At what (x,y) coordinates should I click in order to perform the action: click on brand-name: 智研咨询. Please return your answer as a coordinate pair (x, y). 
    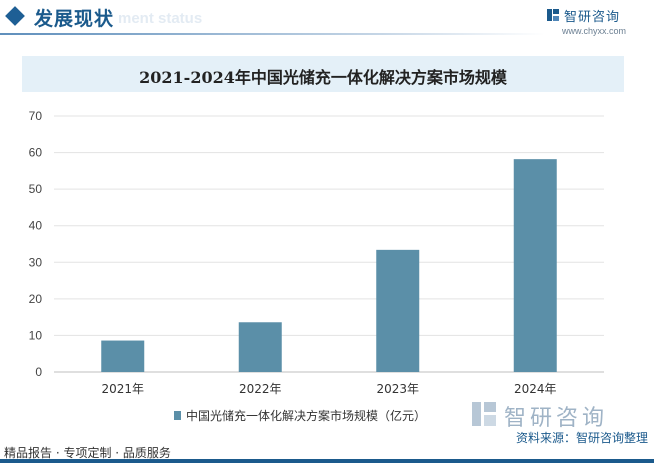
    Looking at the image, I should click on (592, 17).